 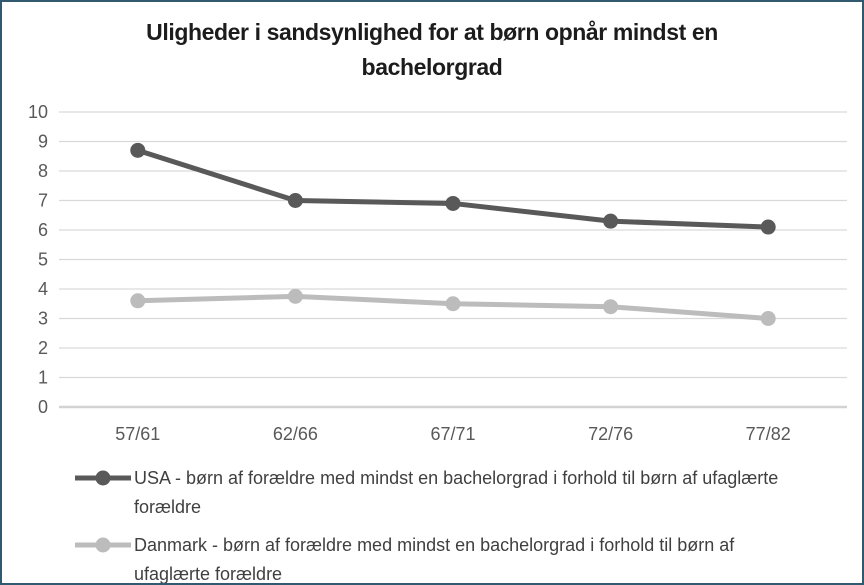 What do you see at coordinates (43, 378) in the screenshot?
I see `y-tick-label: 1` at bounding box center [43, 378].